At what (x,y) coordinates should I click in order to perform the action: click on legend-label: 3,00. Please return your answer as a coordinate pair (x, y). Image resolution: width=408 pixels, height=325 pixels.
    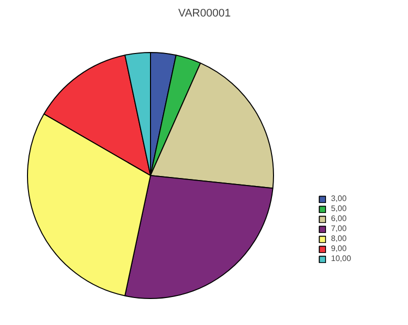
    Looking at the image, I should click on (339, 198).